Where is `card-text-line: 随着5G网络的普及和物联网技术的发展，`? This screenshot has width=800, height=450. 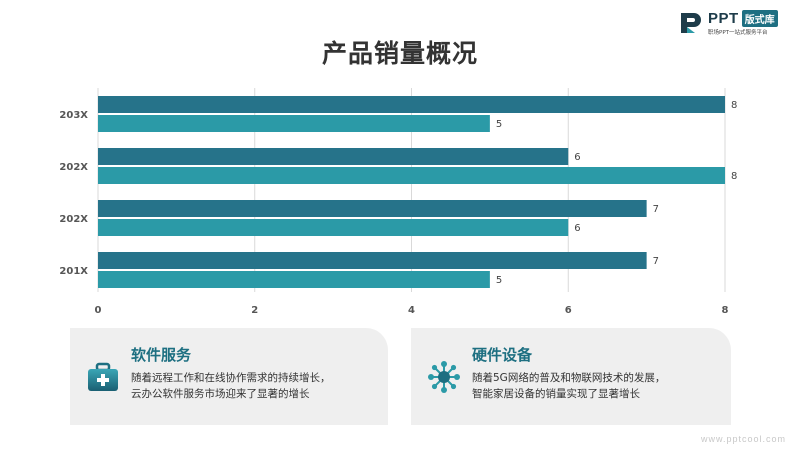
card-text-line: 随着5G网络的普及和物联网技术的发展， is located at coordinates (569, 378).